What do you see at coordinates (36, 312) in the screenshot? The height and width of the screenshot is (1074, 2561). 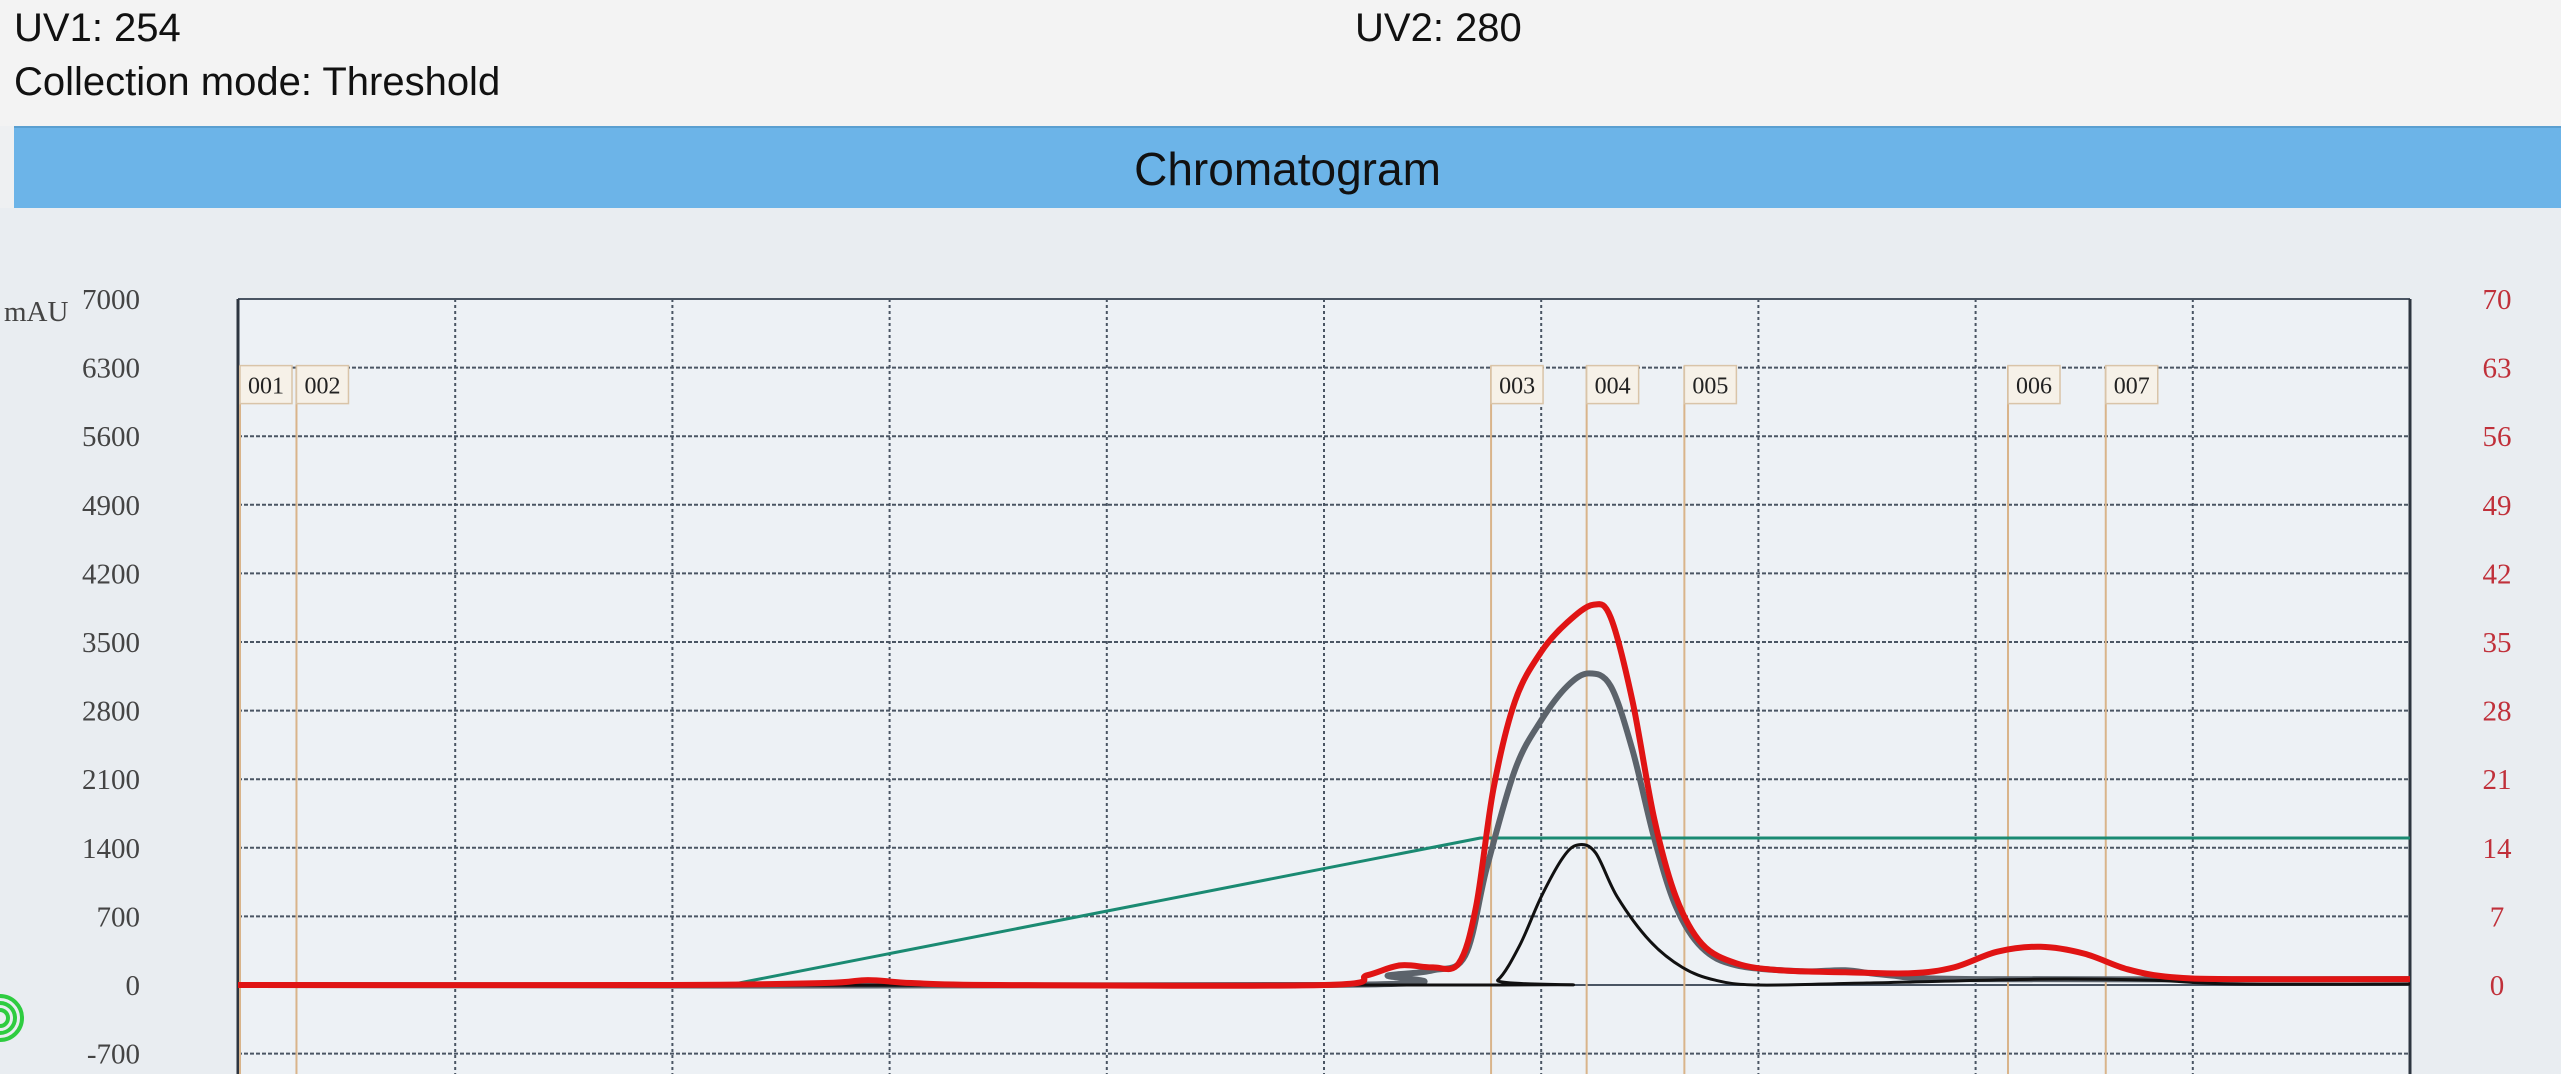 I see `y-axis-label: mAU` at bounding box center [36, 312].